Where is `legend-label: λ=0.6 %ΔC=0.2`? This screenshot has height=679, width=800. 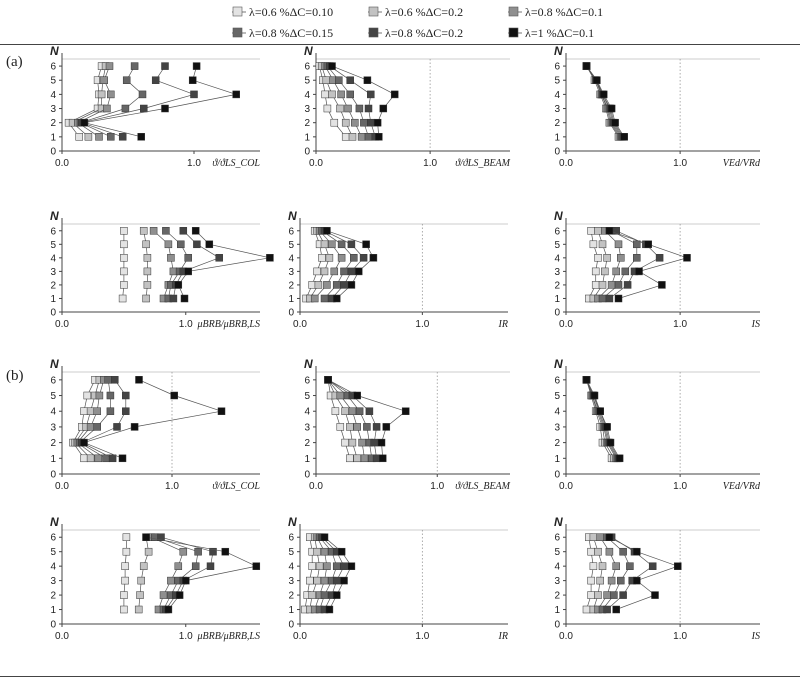 legend-label: λ=0.6 %ΔC=0.2 is located at coordinates (424, 12).